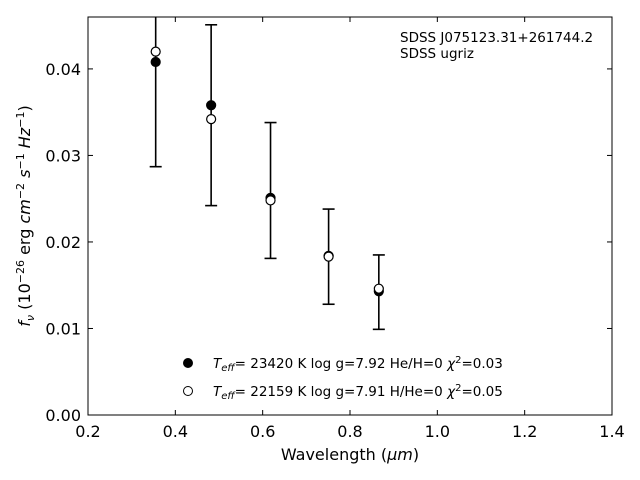  Describe the element at coordinates (63, 328) in the screenshot. I see `y-tick-label: 0.01` at that location.